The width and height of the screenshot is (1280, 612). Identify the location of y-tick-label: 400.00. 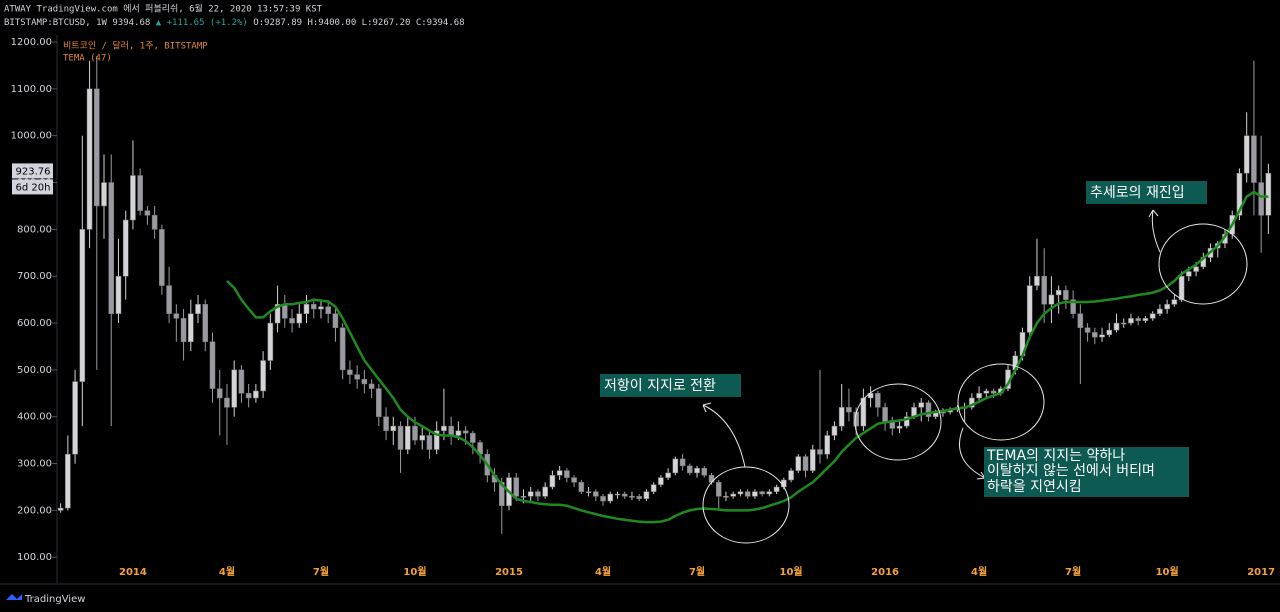
(34, 417).